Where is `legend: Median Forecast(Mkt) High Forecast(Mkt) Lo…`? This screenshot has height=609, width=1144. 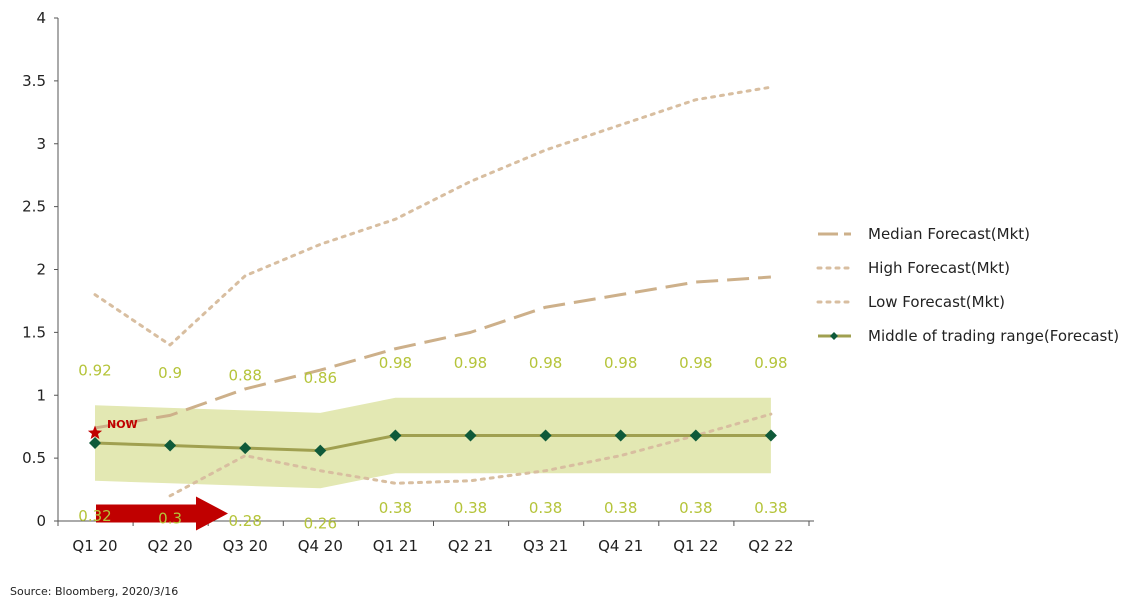 legend: Median Forecast(Mkt) High Forecast(Mkt) Lo… is located at coordinates (967, 285).